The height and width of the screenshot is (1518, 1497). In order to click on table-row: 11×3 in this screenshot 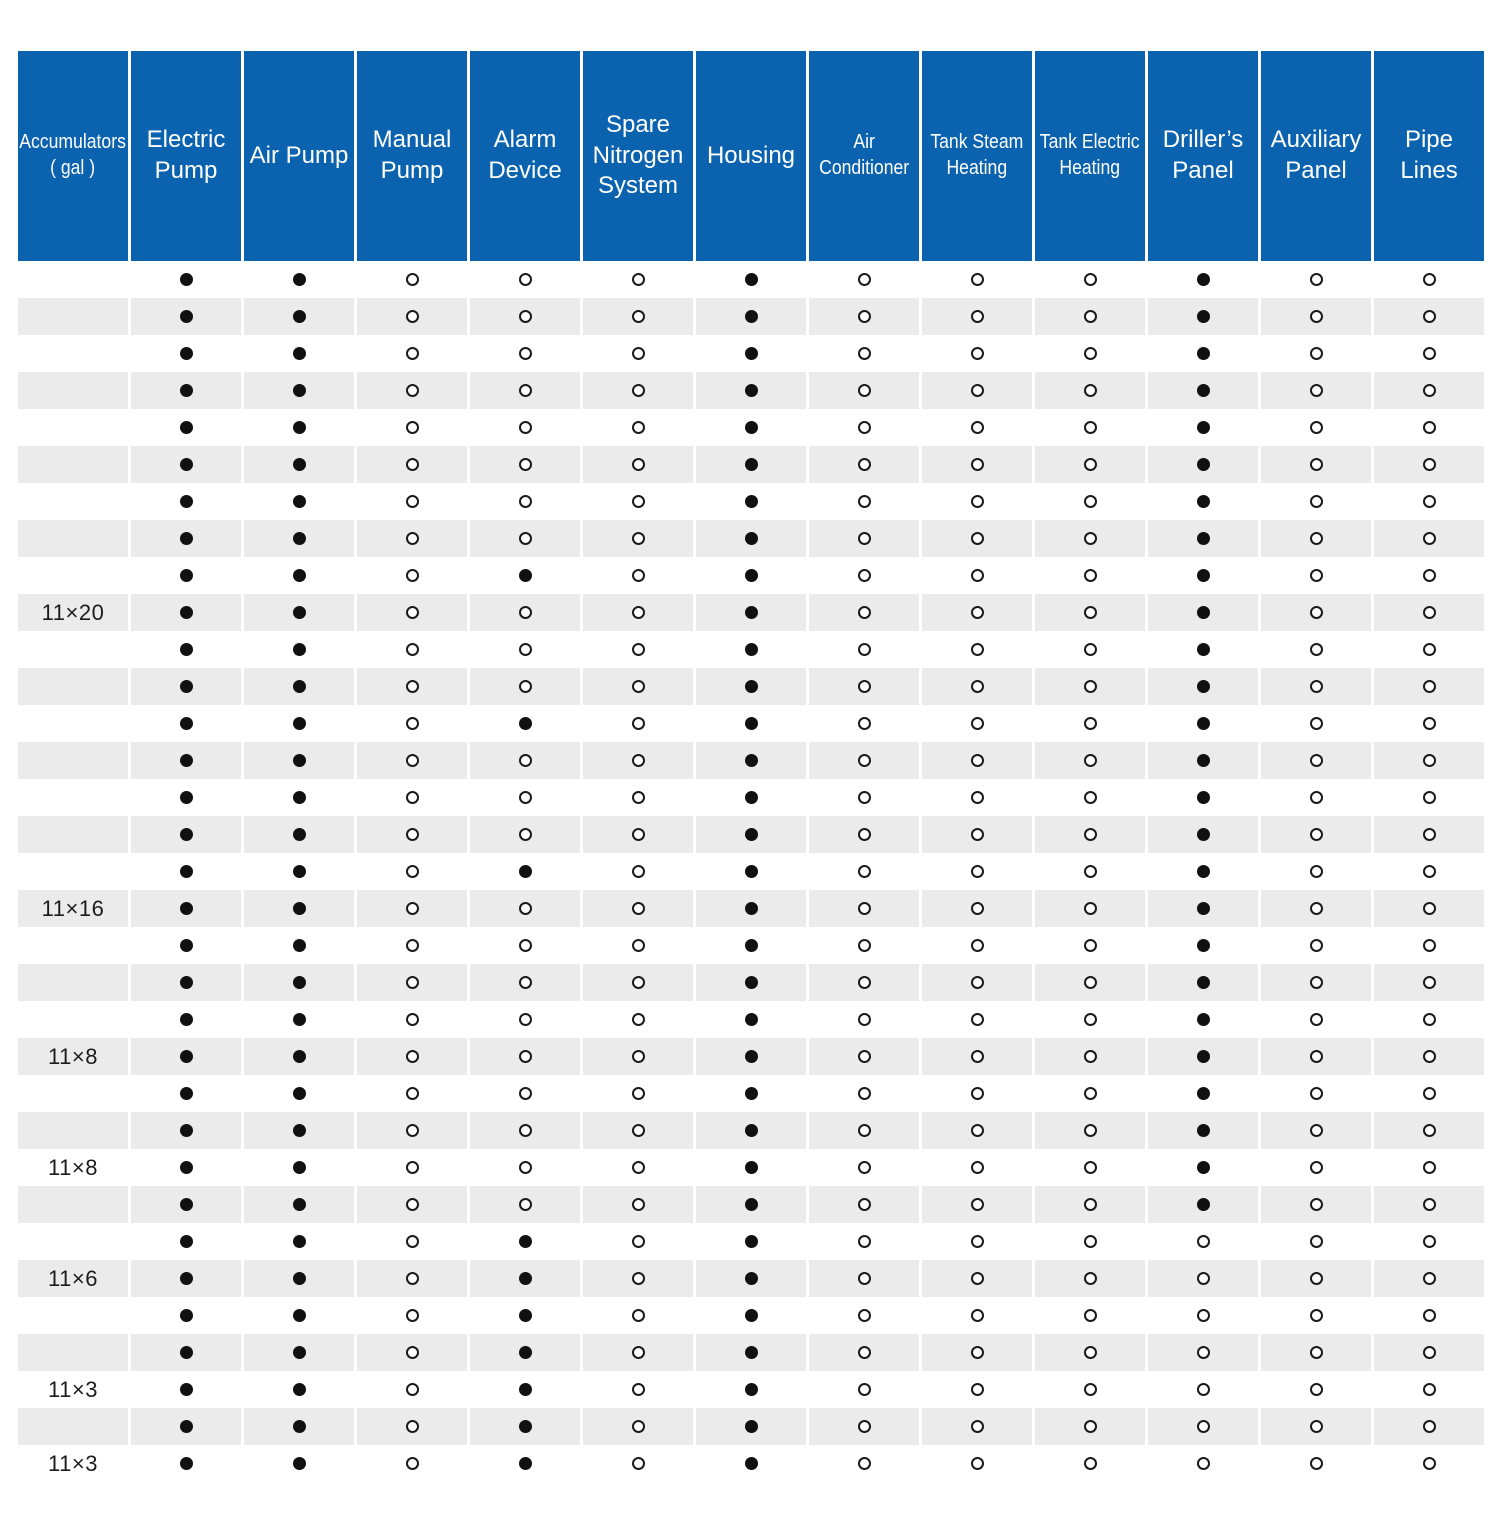, I will do `click(751, 1463)`.